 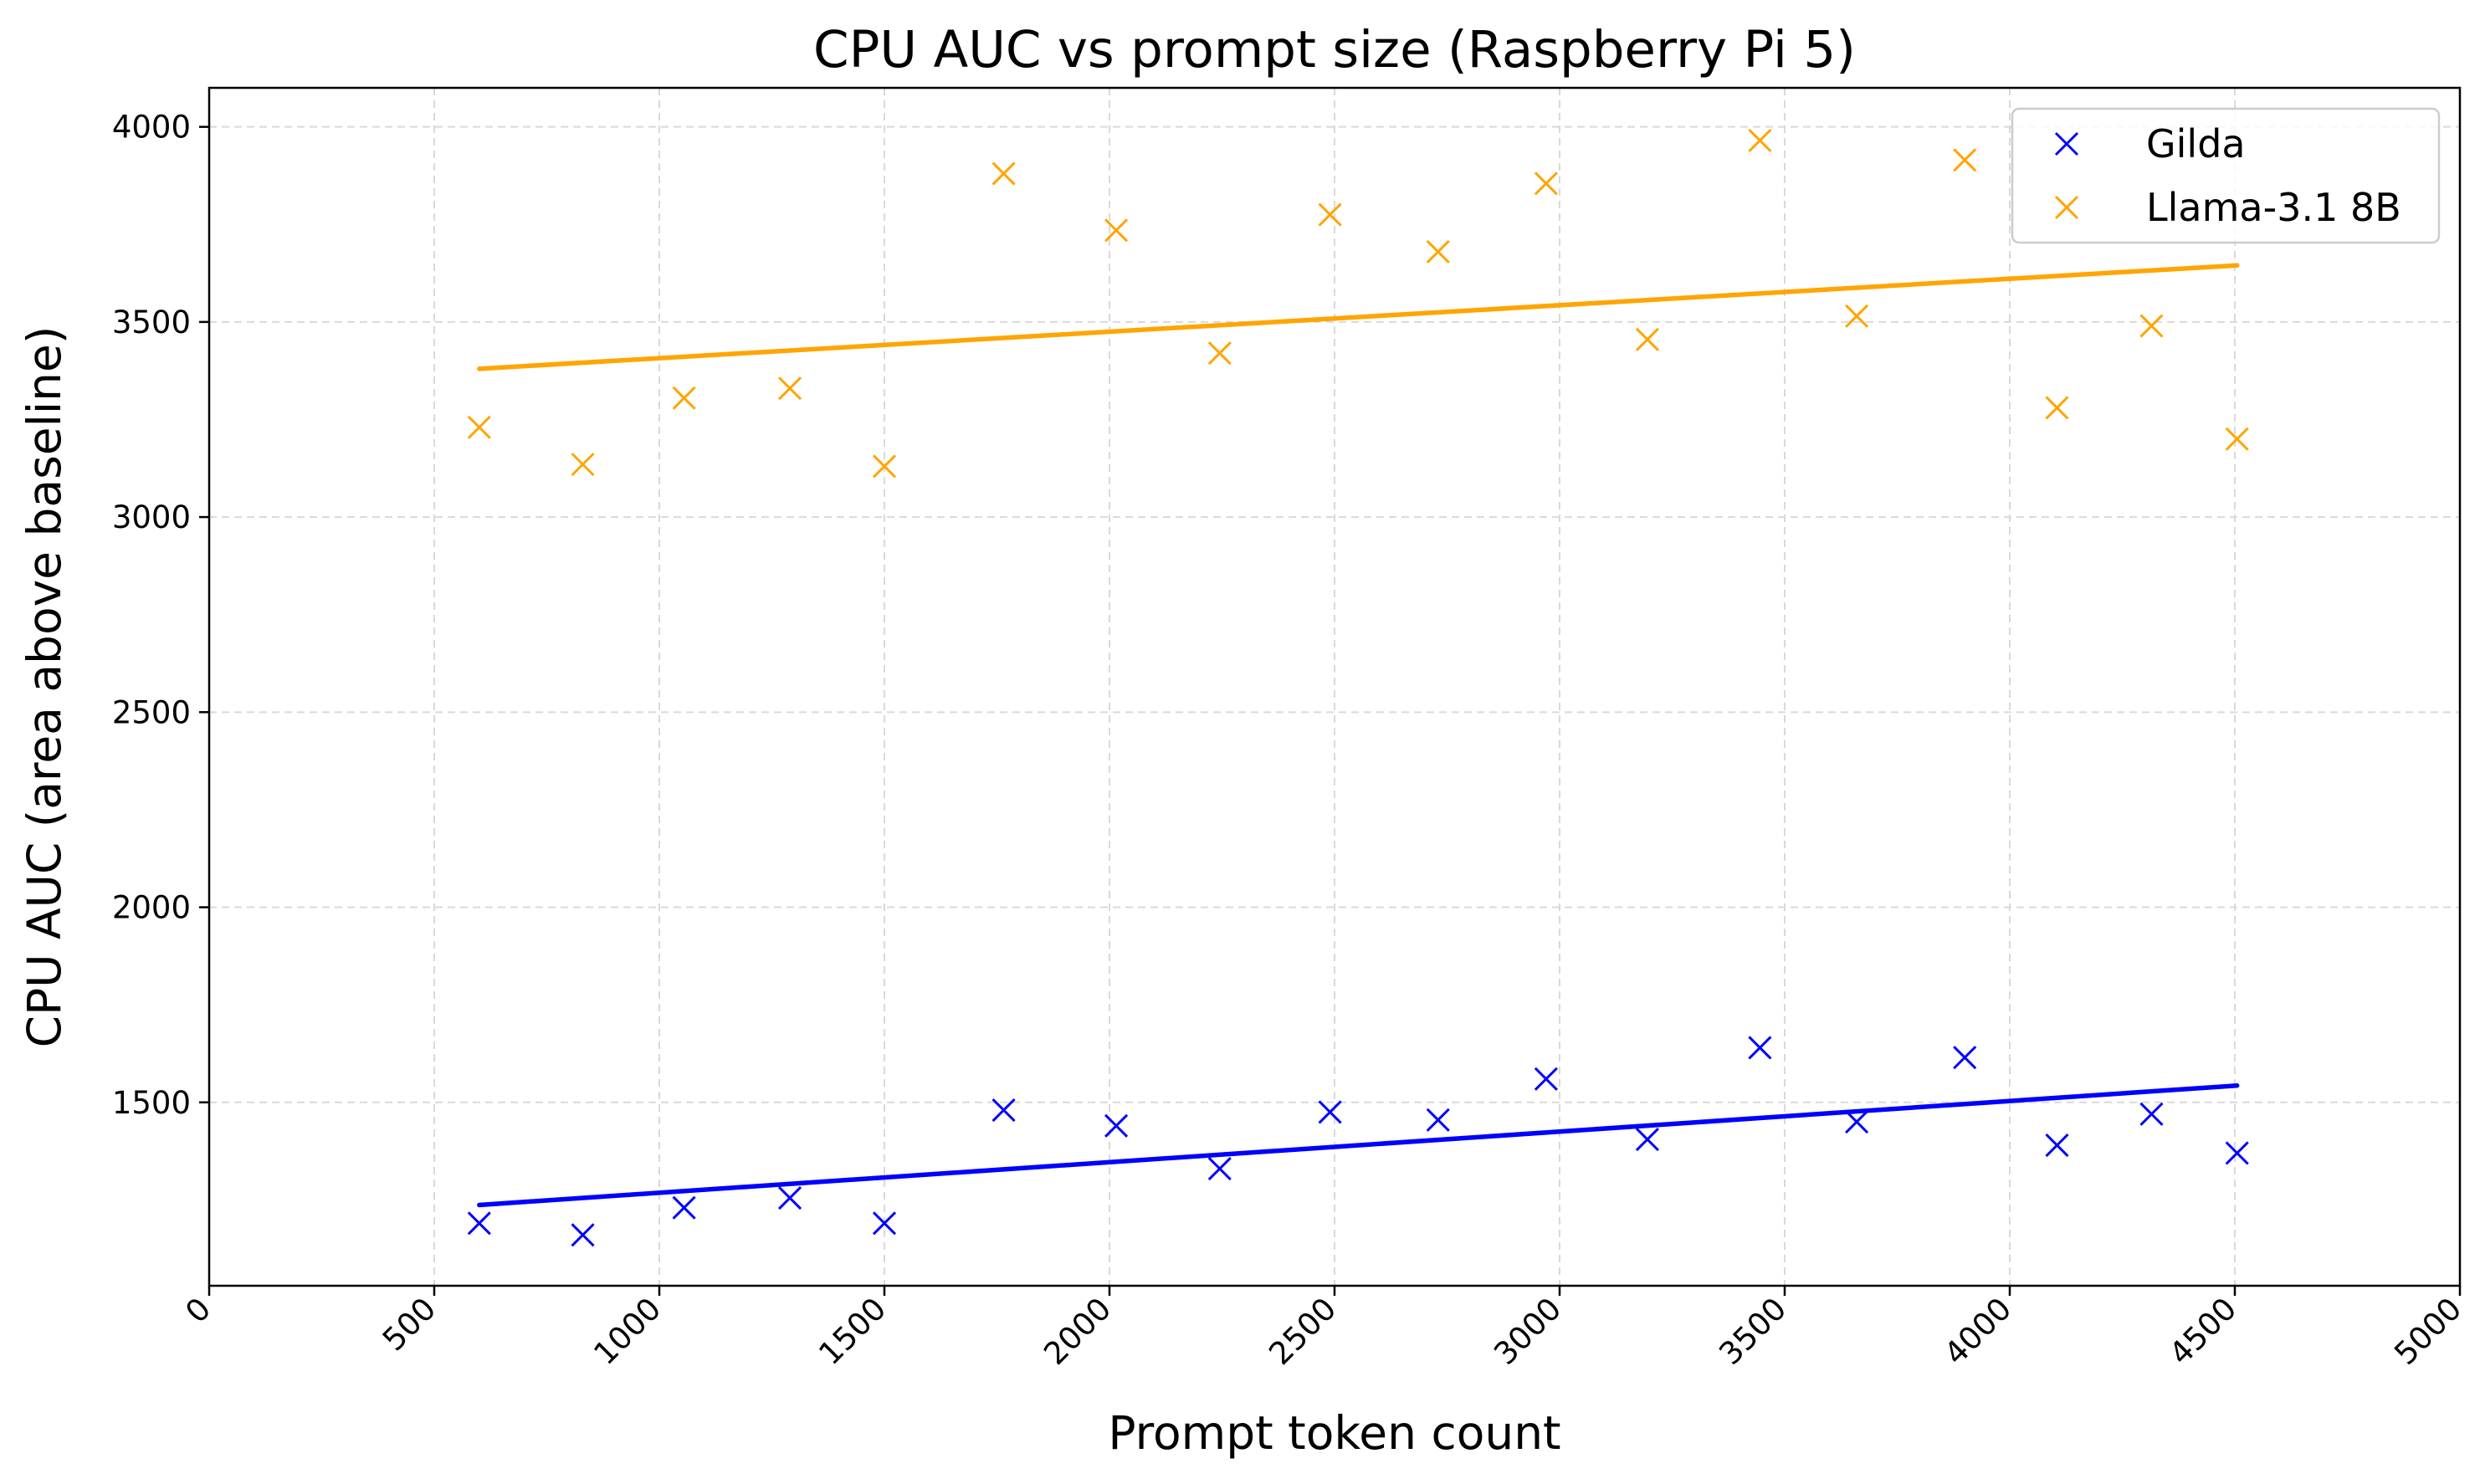 What do you see at coordinates (152, 712) in the screenshot?
I see `y-tick-label: 2500` at bounding box center [152, 712].